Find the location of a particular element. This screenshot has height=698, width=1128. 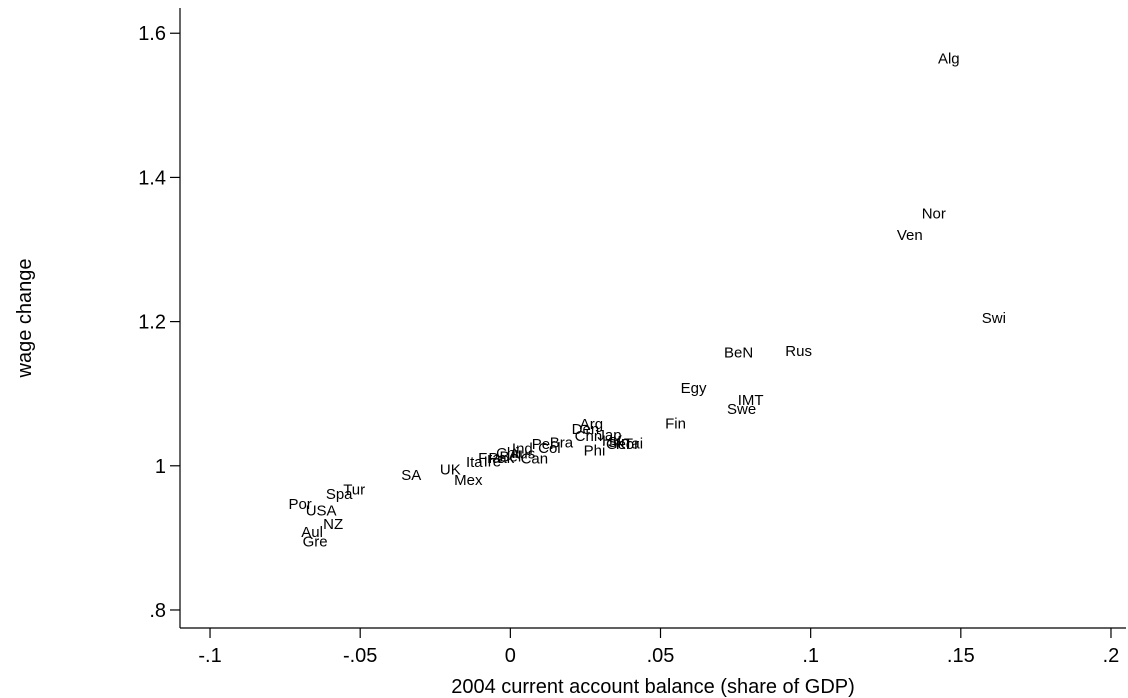

data-point-jap: Jap is located at coordinates (609, 435).